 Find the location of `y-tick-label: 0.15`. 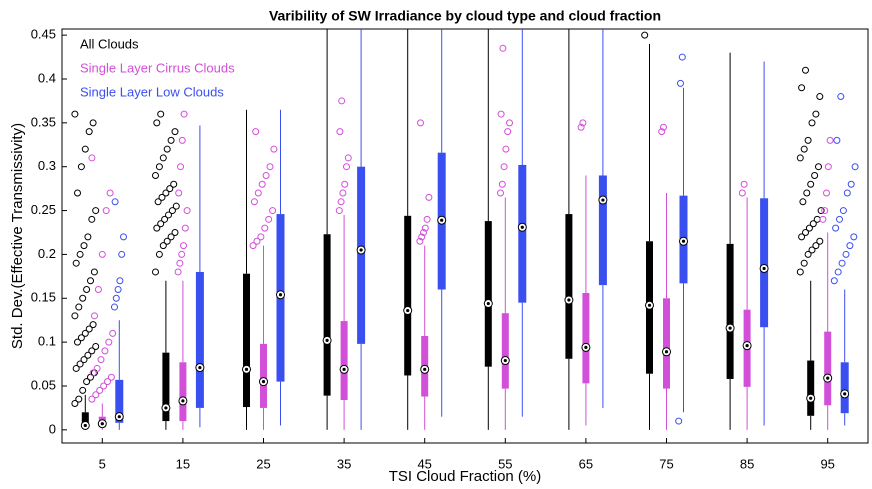

y-tick-label: 0.15 is located at coordinates (43, 297).